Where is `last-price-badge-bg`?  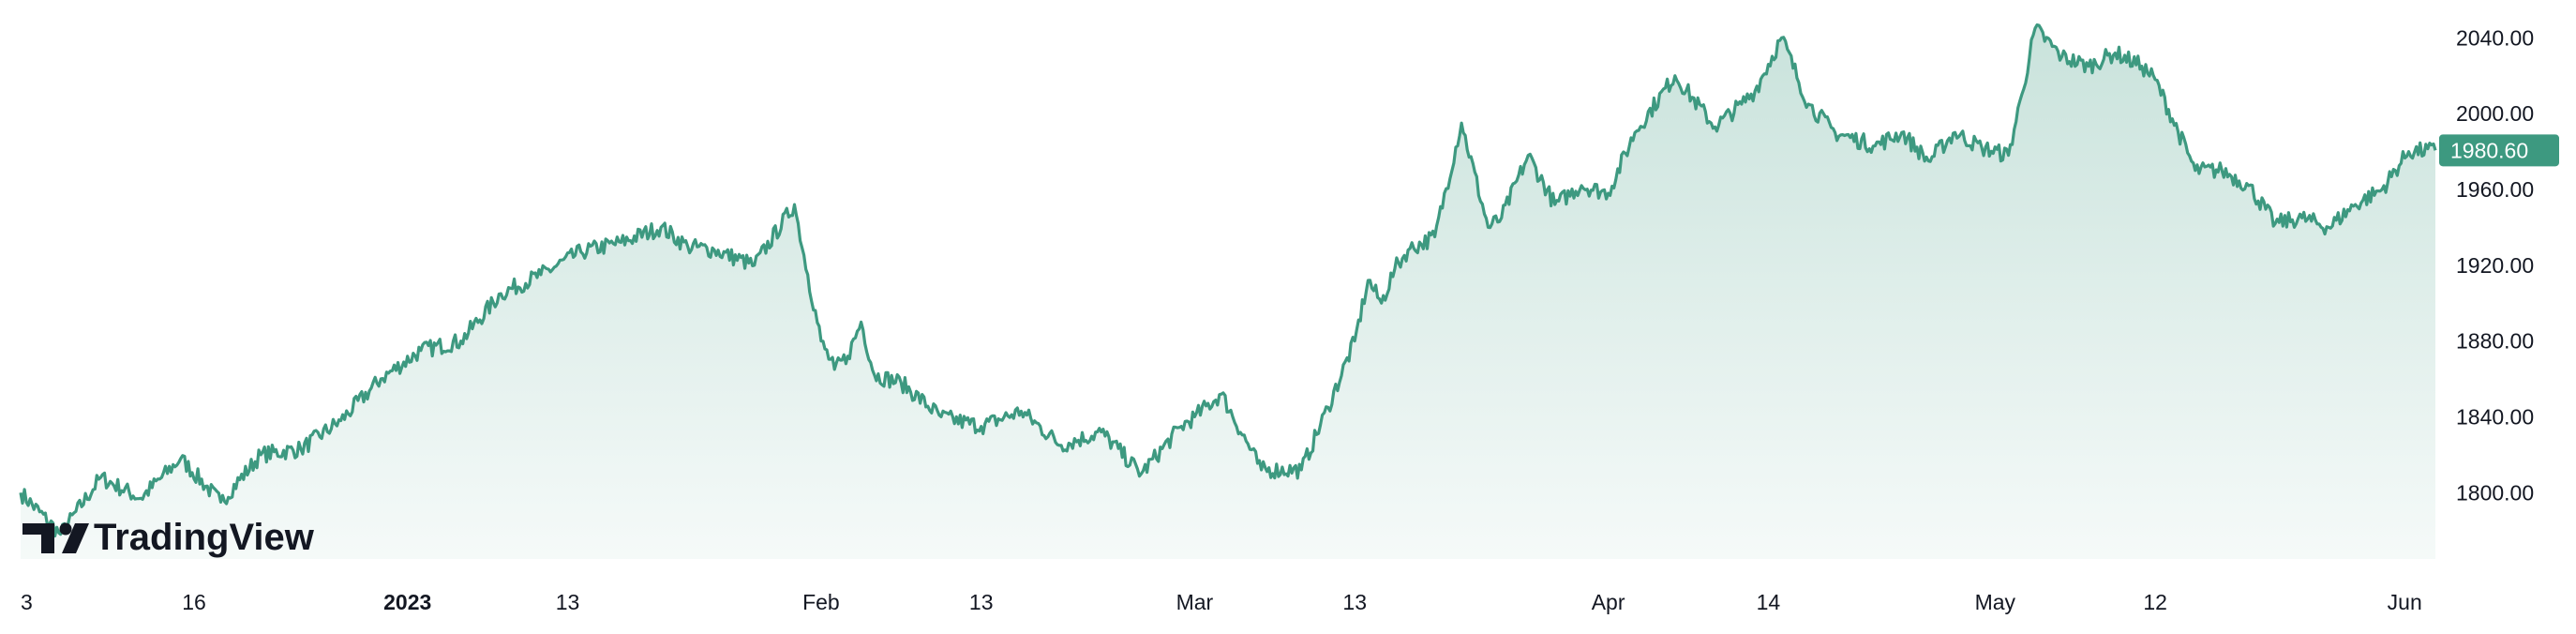
last-price-badge-bg is located at coordinates (2499, 150).